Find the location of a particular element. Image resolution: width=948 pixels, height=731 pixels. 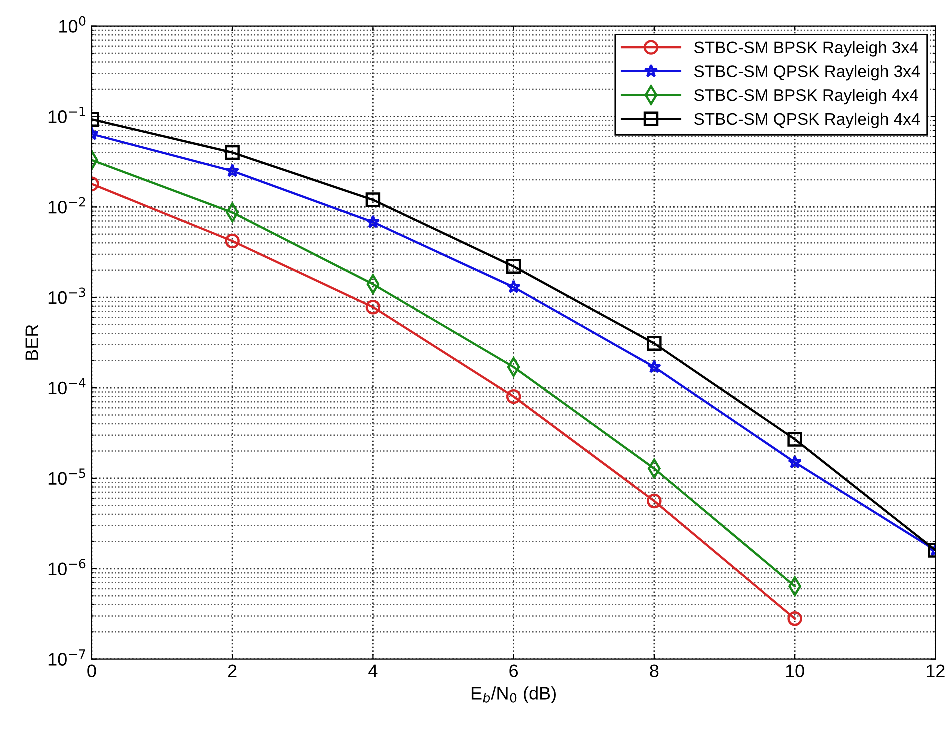

x-tick-label: 6 is located at coordinates (514, 671).